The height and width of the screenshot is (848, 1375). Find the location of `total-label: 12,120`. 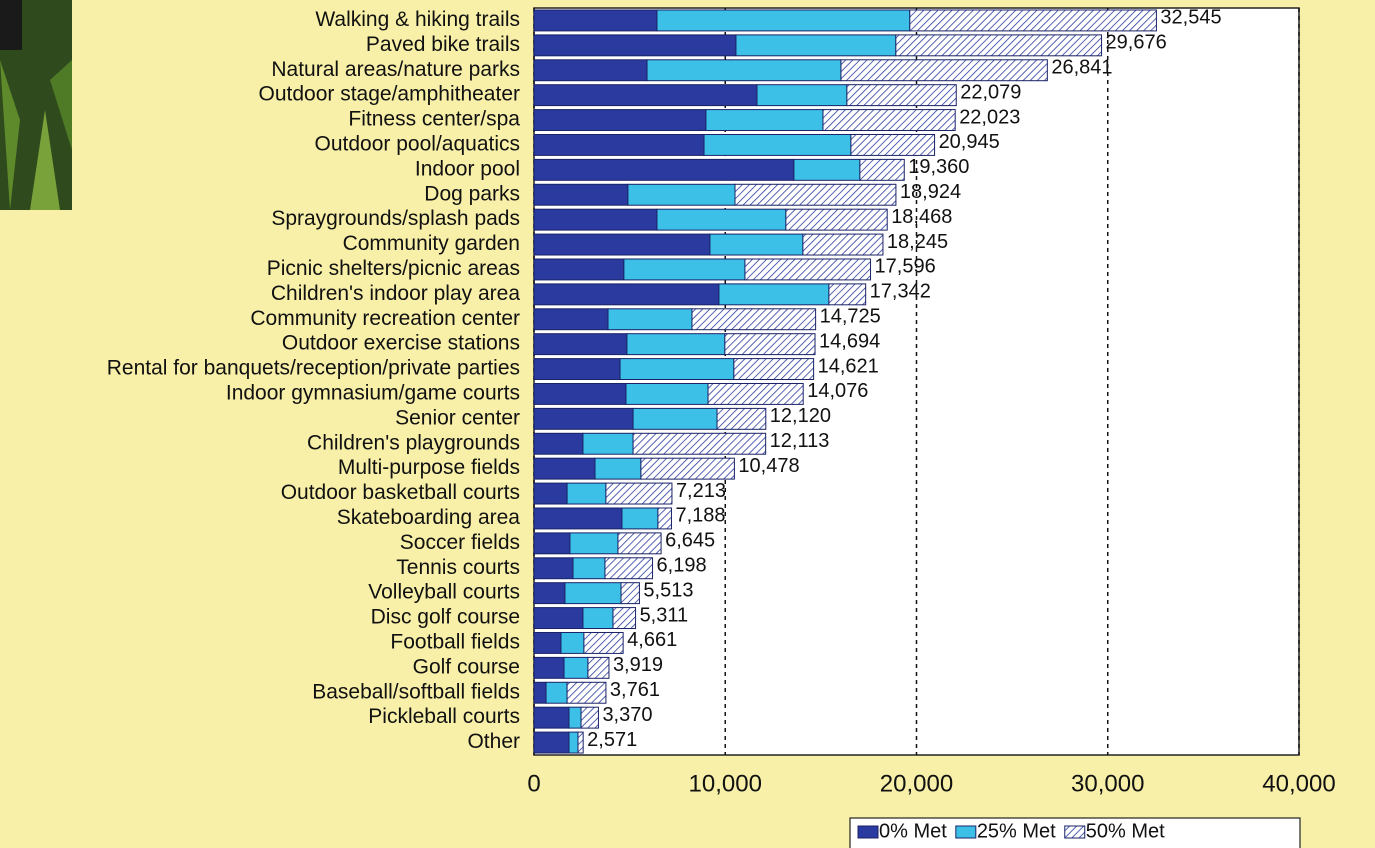

total-label: 12,120 is located at coordinates (800, 416).